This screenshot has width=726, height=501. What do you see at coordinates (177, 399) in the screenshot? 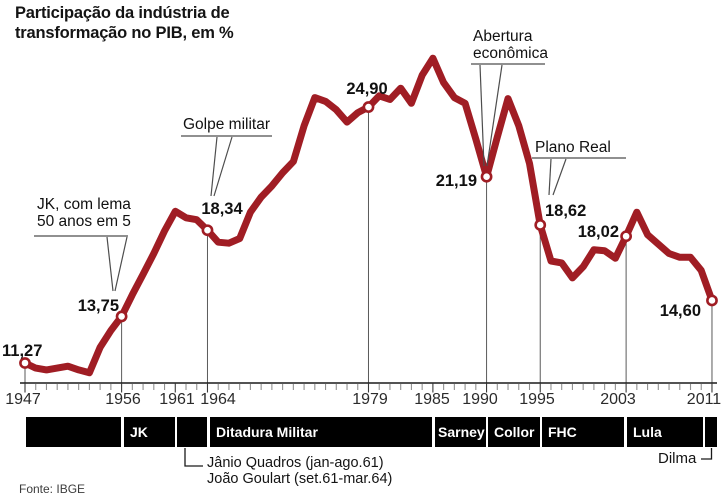
I see `year-label-1961: 1961` at bounding box center [177, 399].